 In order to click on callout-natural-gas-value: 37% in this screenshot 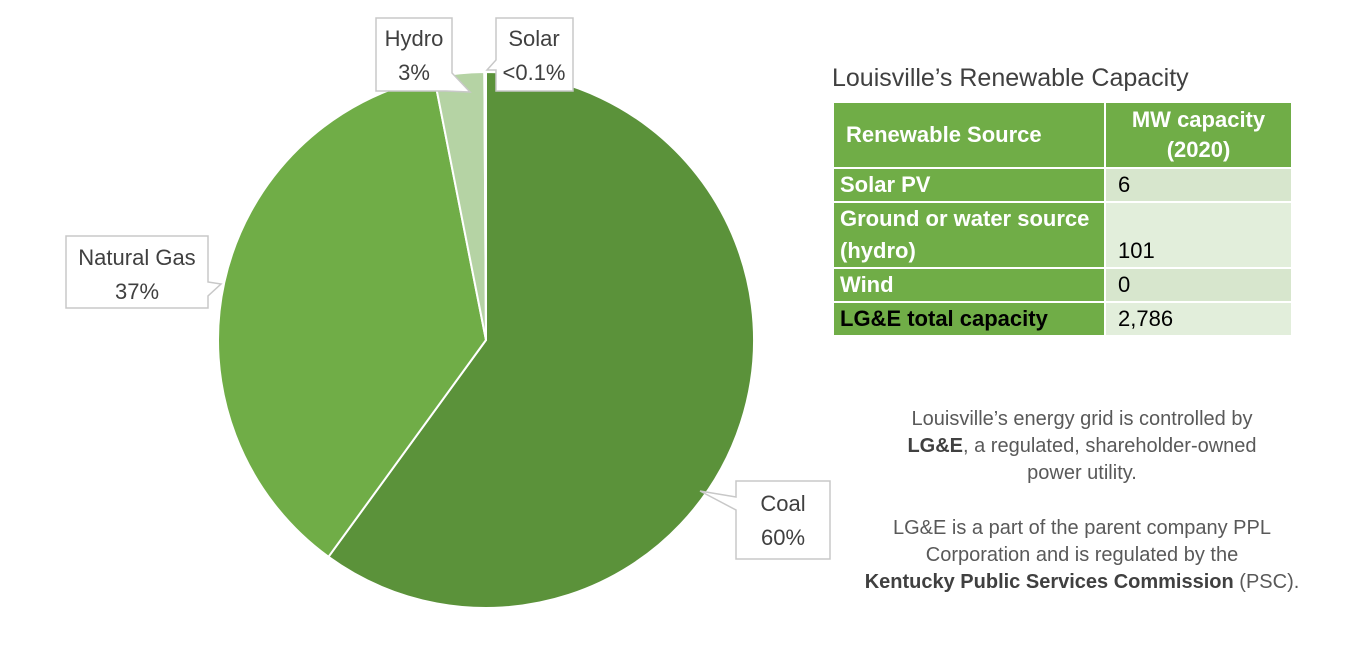, I will do `click(137, 291)`.